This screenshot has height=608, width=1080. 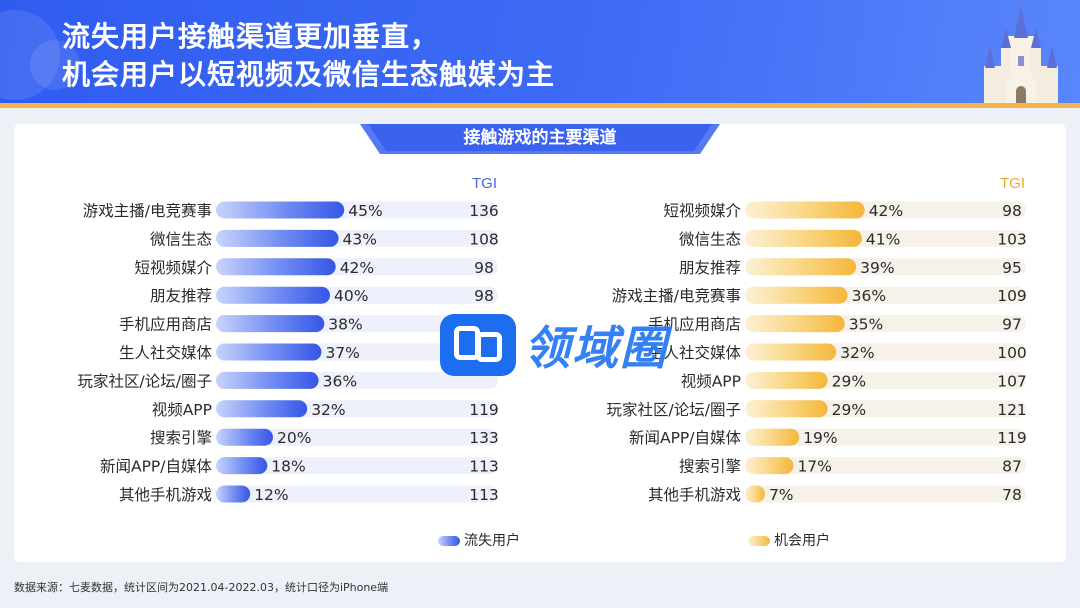 What do you see at coordinates (814, 467) in the screenshot?
I see `opportunity-value-label: 17%` at bounding box center [814, 467].